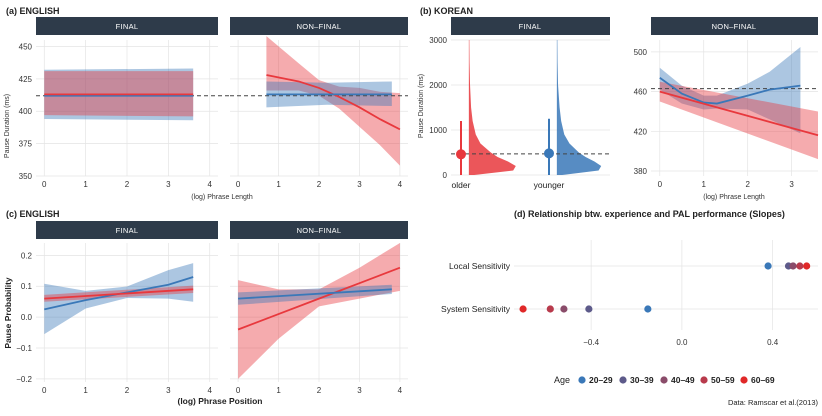 This screenshot has width=822, height=416. I want to click on chart-d-category-0: Local Sensitivity, so click(480, 266).